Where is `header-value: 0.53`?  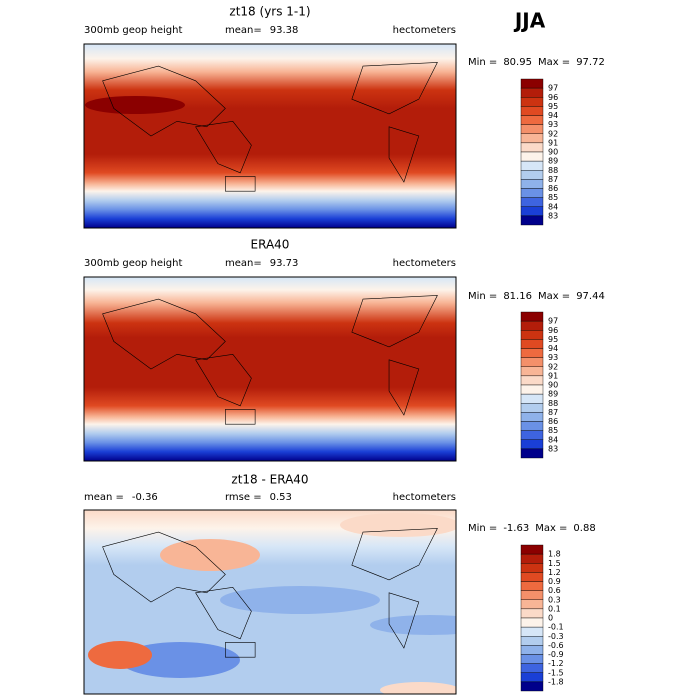 header-value: 0.53 is located at coordinates (281, 497).